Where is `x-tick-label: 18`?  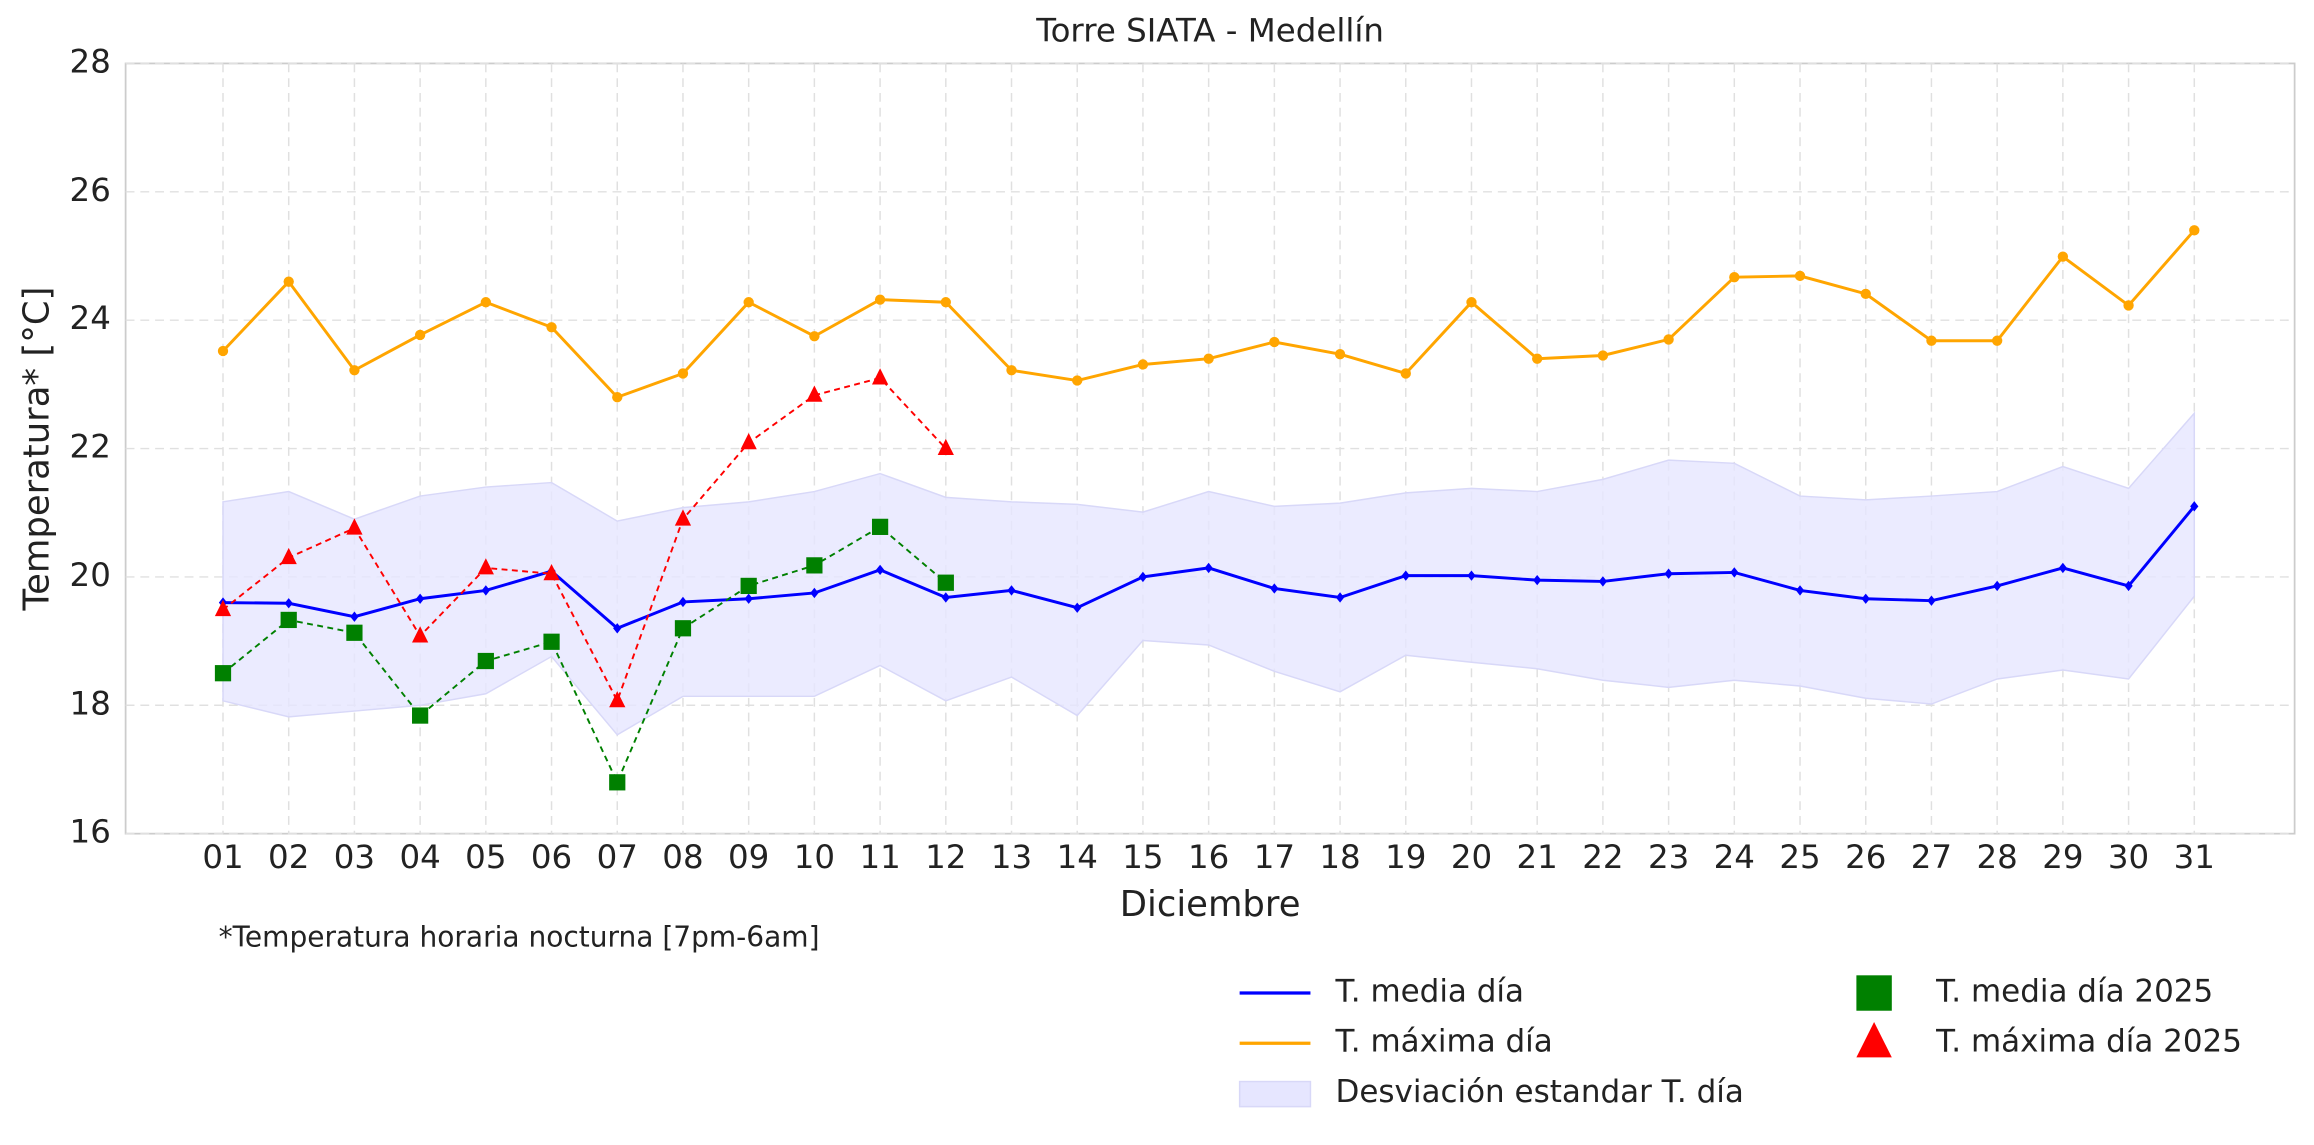 x-tick-label: 18 is located at coordinates (1339, 857).